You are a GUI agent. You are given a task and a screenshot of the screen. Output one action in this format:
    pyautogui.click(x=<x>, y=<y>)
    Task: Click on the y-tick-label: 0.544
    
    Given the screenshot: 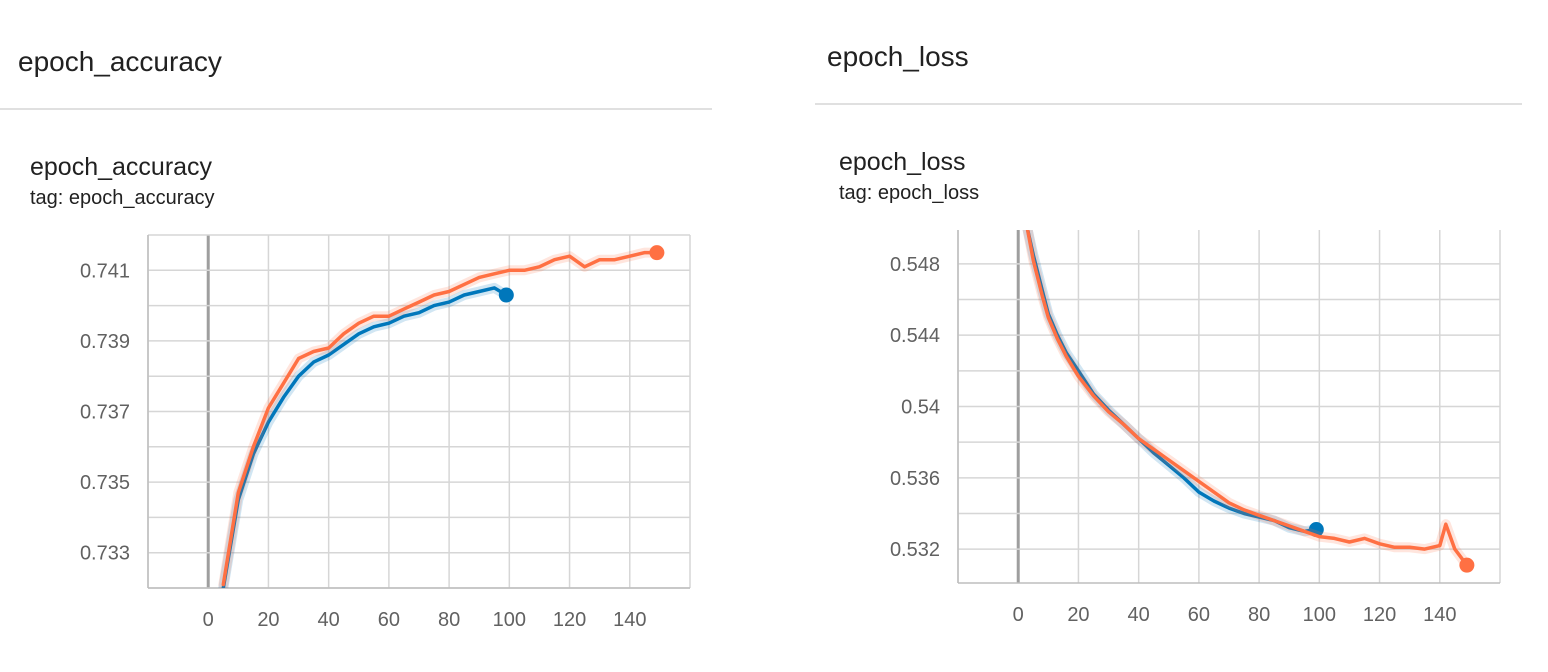 What is the action you would take?
    pyautogui.click(x=915, y=336)
    